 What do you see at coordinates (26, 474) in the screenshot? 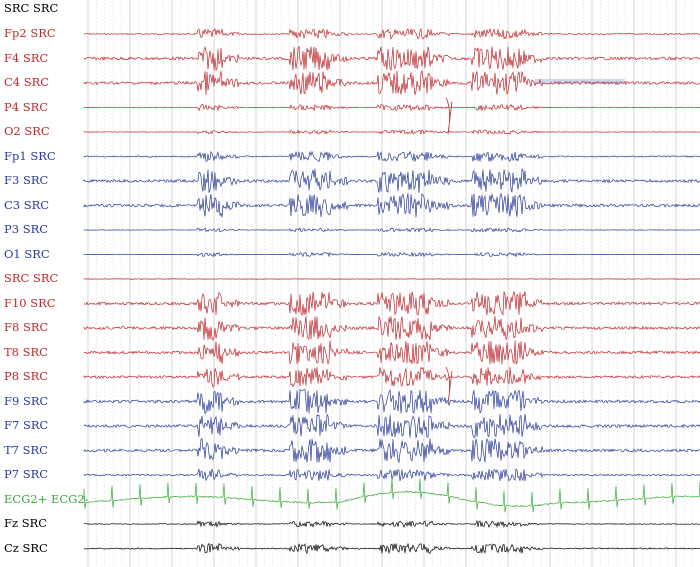
I see `channel-label: P7 SRC` at bounding box center [26, 474].